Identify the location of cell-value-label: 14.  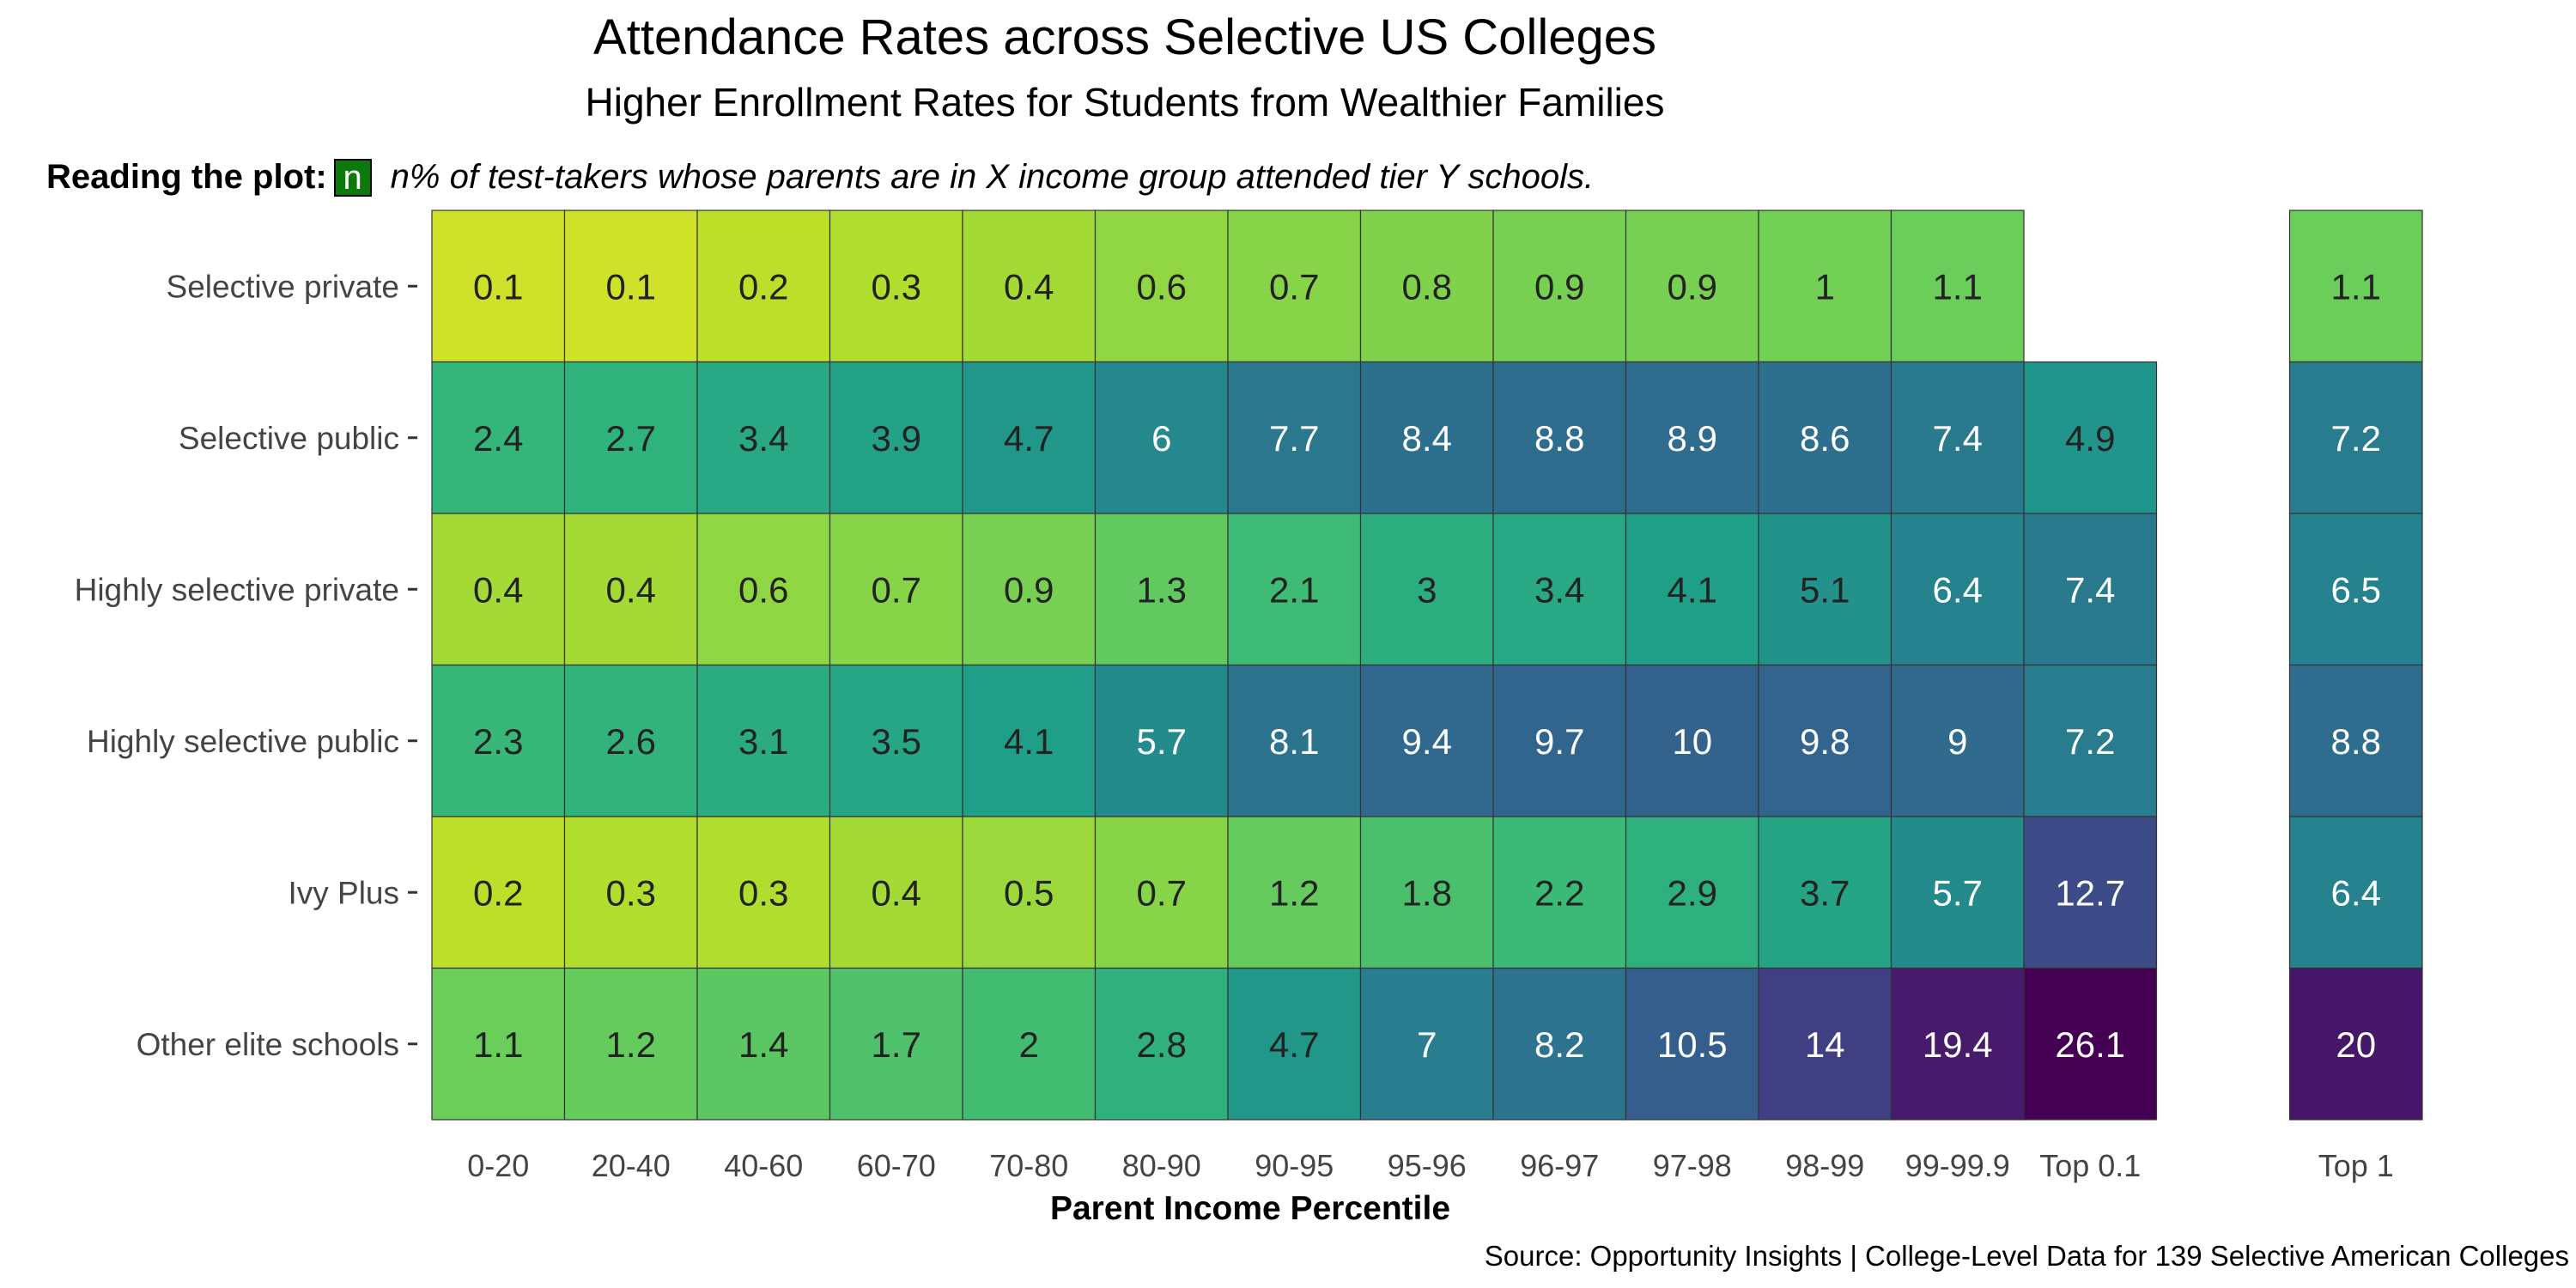
(1825, 1045).